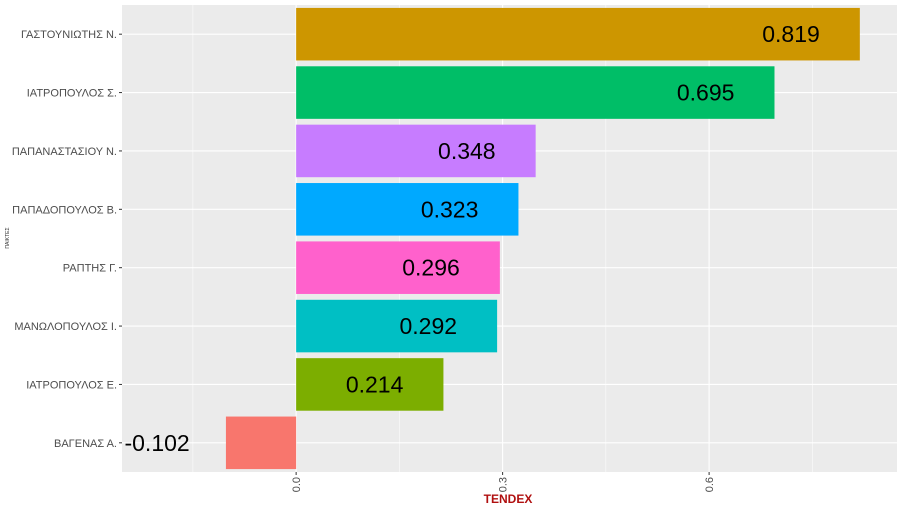 The image size is (900, 506). I want to click on y-tick-label: ΜΑΝΩΛΟΠΟΥΛΟΣ Ι., so click(65, 327).